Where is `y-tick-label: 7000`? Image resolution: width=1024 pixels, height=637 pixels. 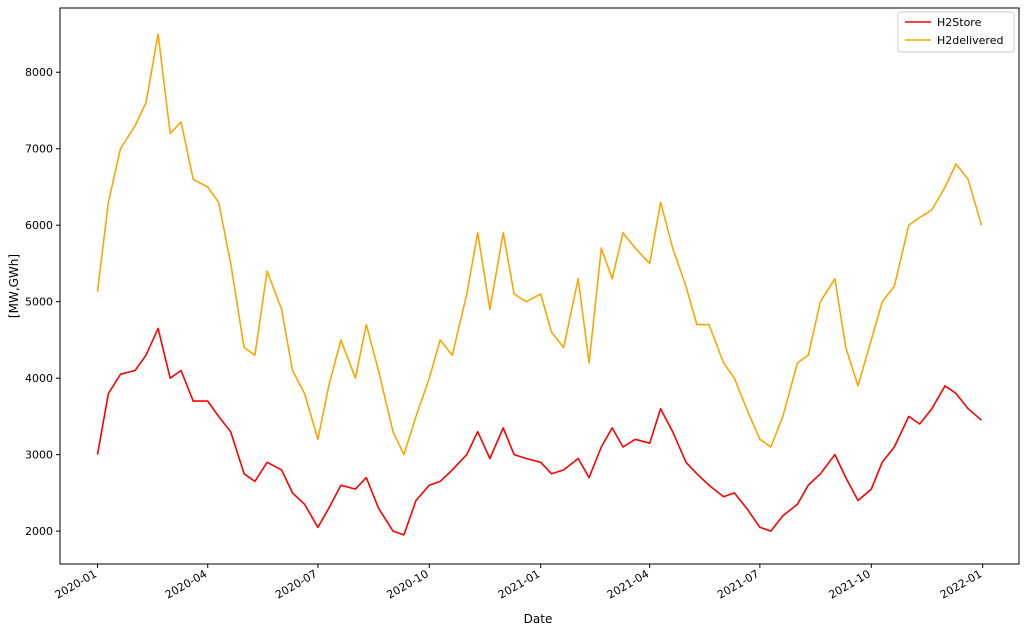
y-tick-label: 7000 is located at coordinates (39, 149).